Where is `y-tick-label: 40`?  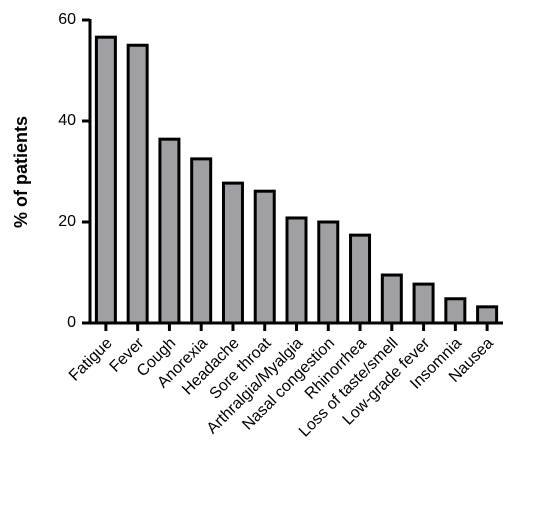 y-tick-label: 40 is located at coordinates (67, 120).